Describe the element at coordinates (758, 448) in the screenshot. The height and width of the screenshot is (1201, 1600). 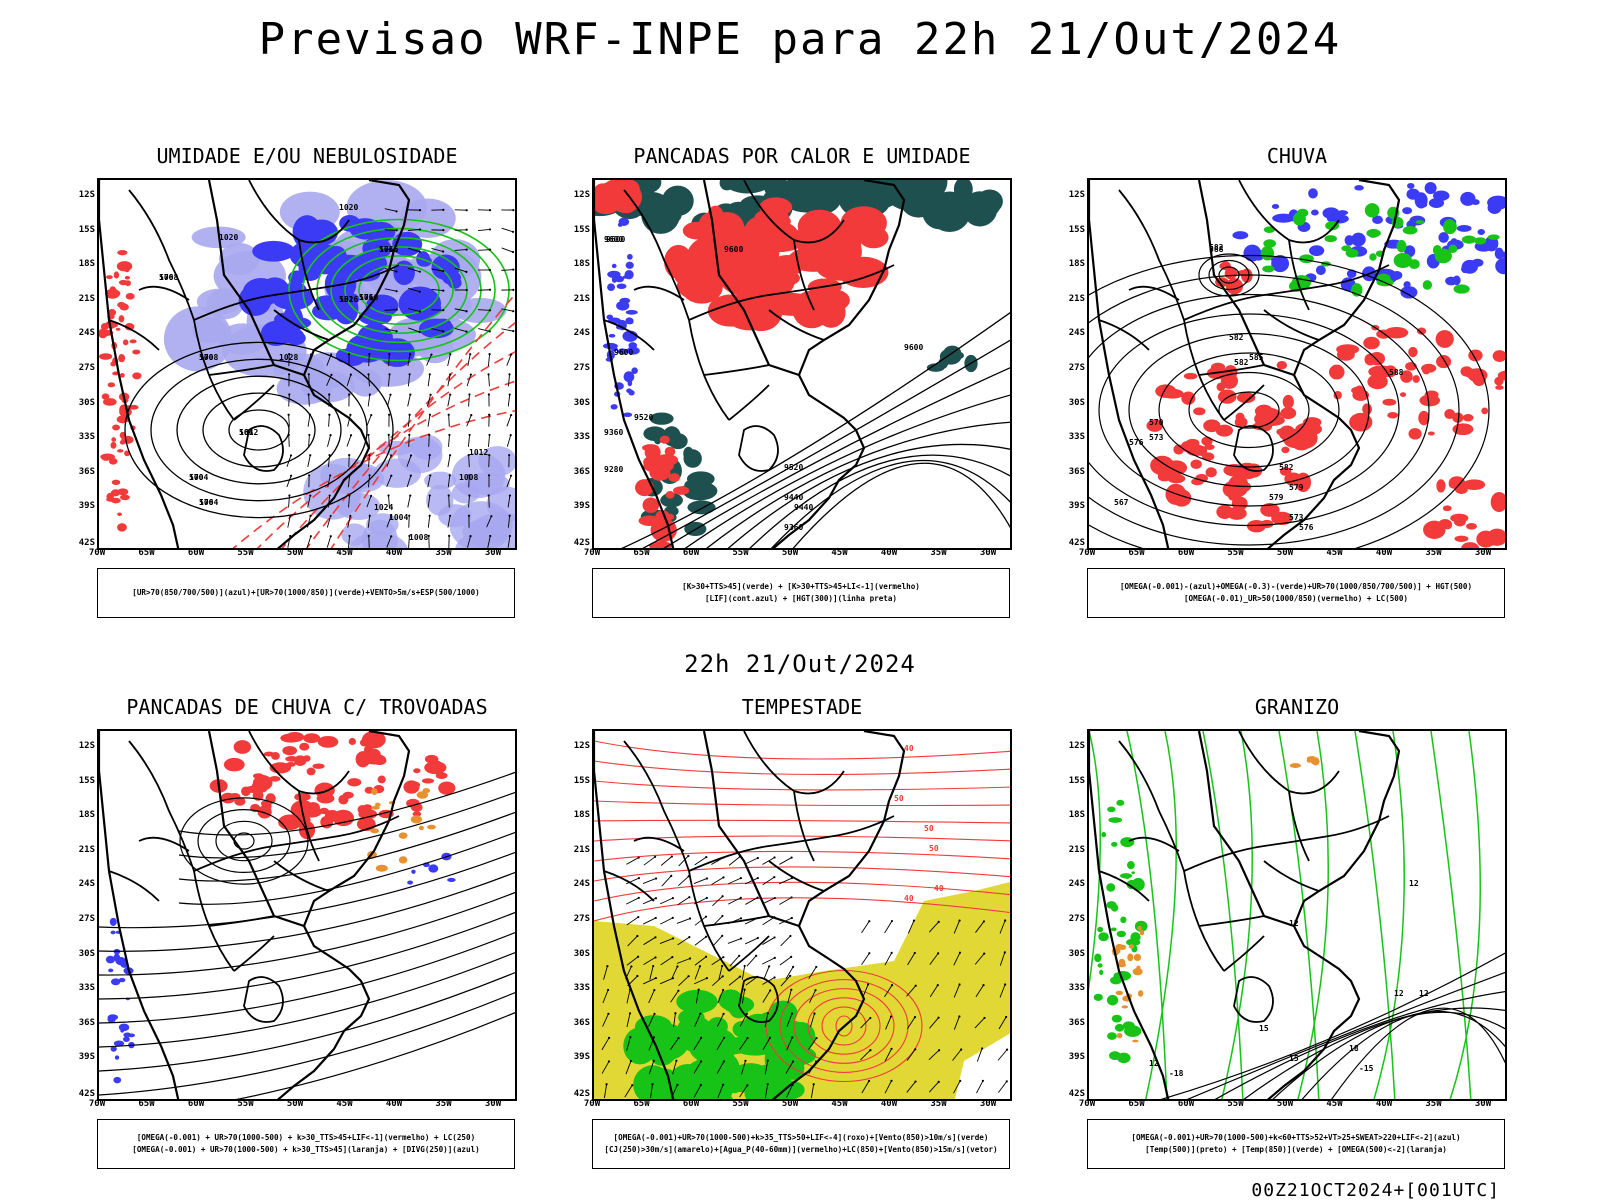
I see `country-border` at that location.